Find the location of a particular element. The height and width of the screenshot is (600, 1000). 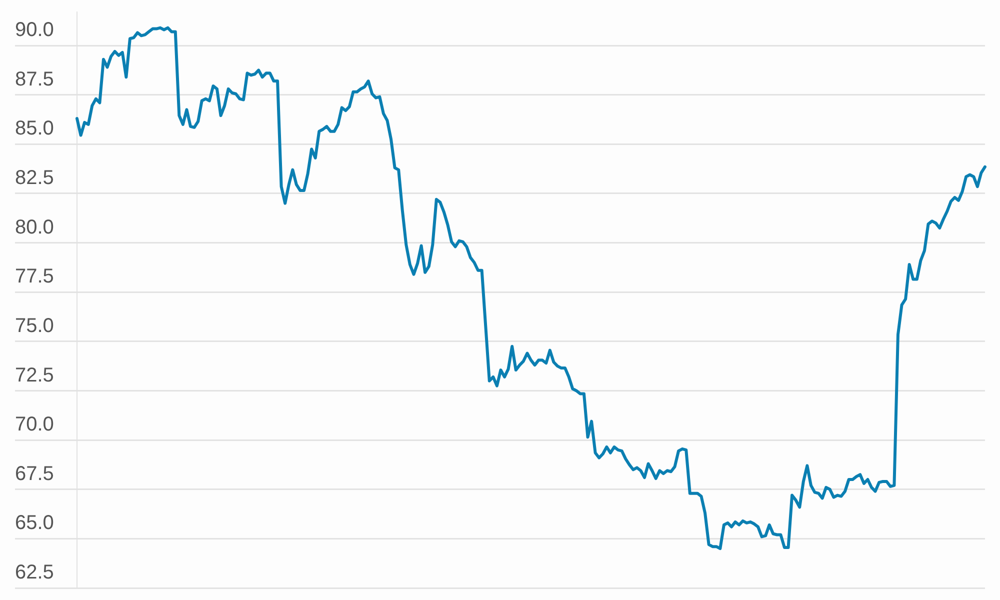

y-tick-label: 67.5 is located at coordinates (34, 473).